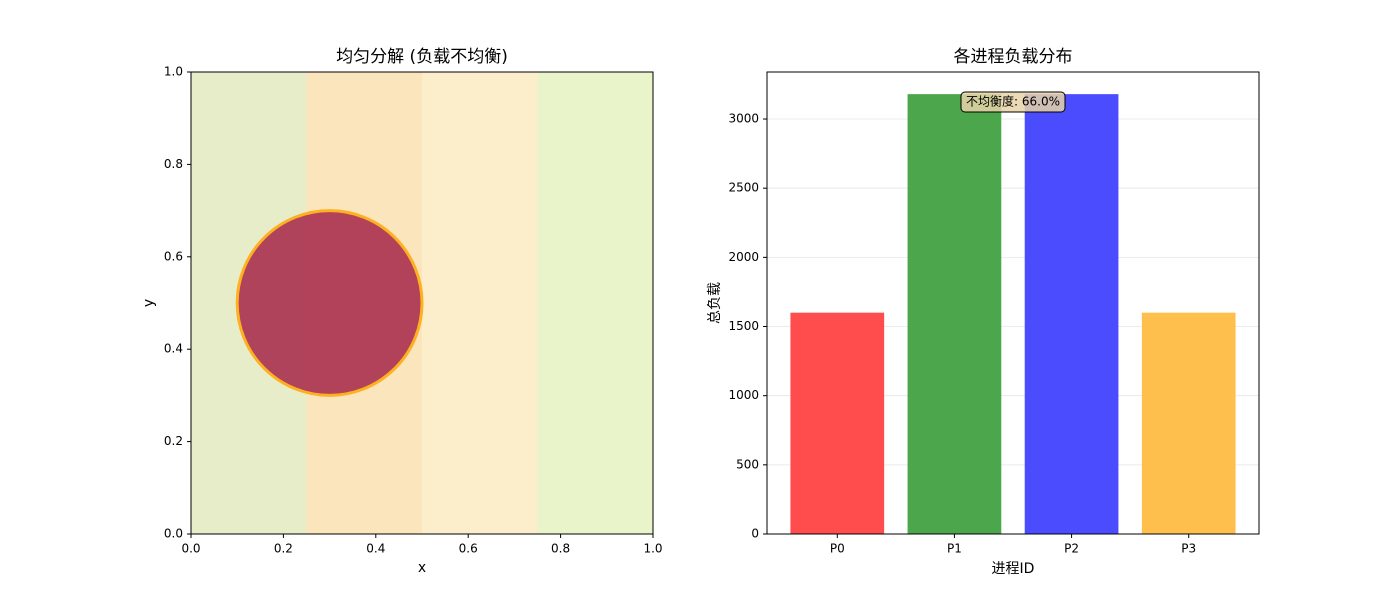  Describe the element at coordinates (743, 395) in the screenshot. I see `y-tick-label: 1000` at that location.